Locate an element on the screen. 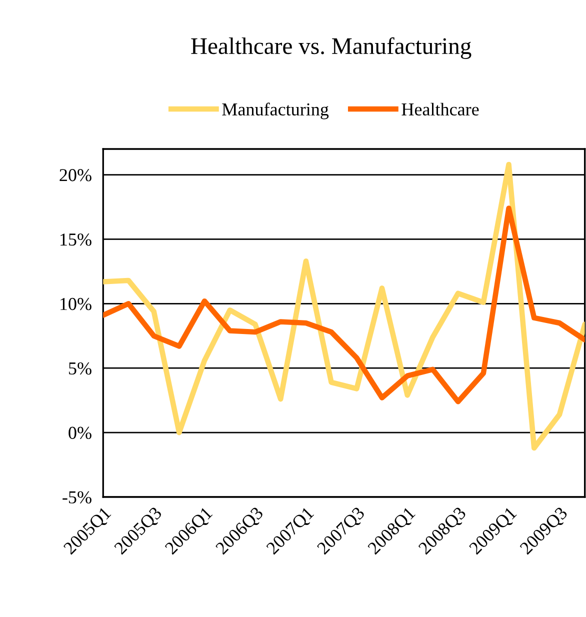  legend-label: Manufacturing is located at coordinates (275, 111).